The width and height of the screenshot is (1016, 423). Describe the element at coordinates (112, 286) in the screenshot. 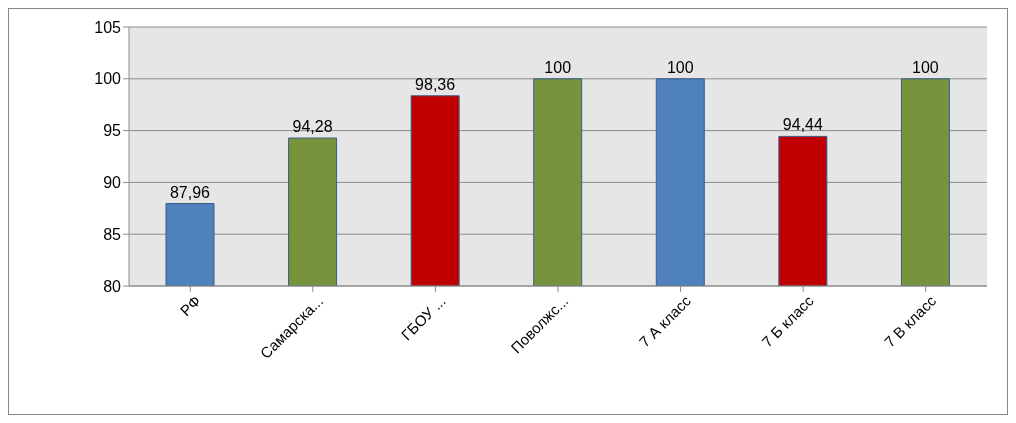

I see `y-tick-label: 80` at that location.